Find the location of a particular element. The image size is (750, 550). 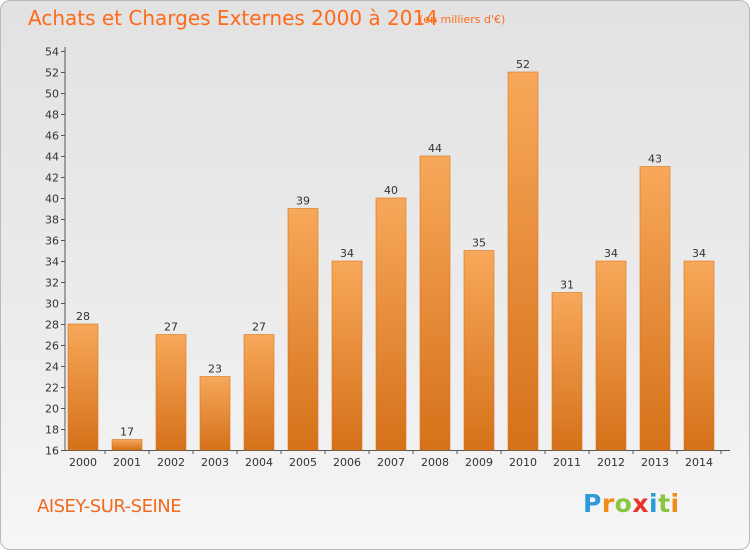

y-tick-label: 50 is located at coordinates (52, 94).